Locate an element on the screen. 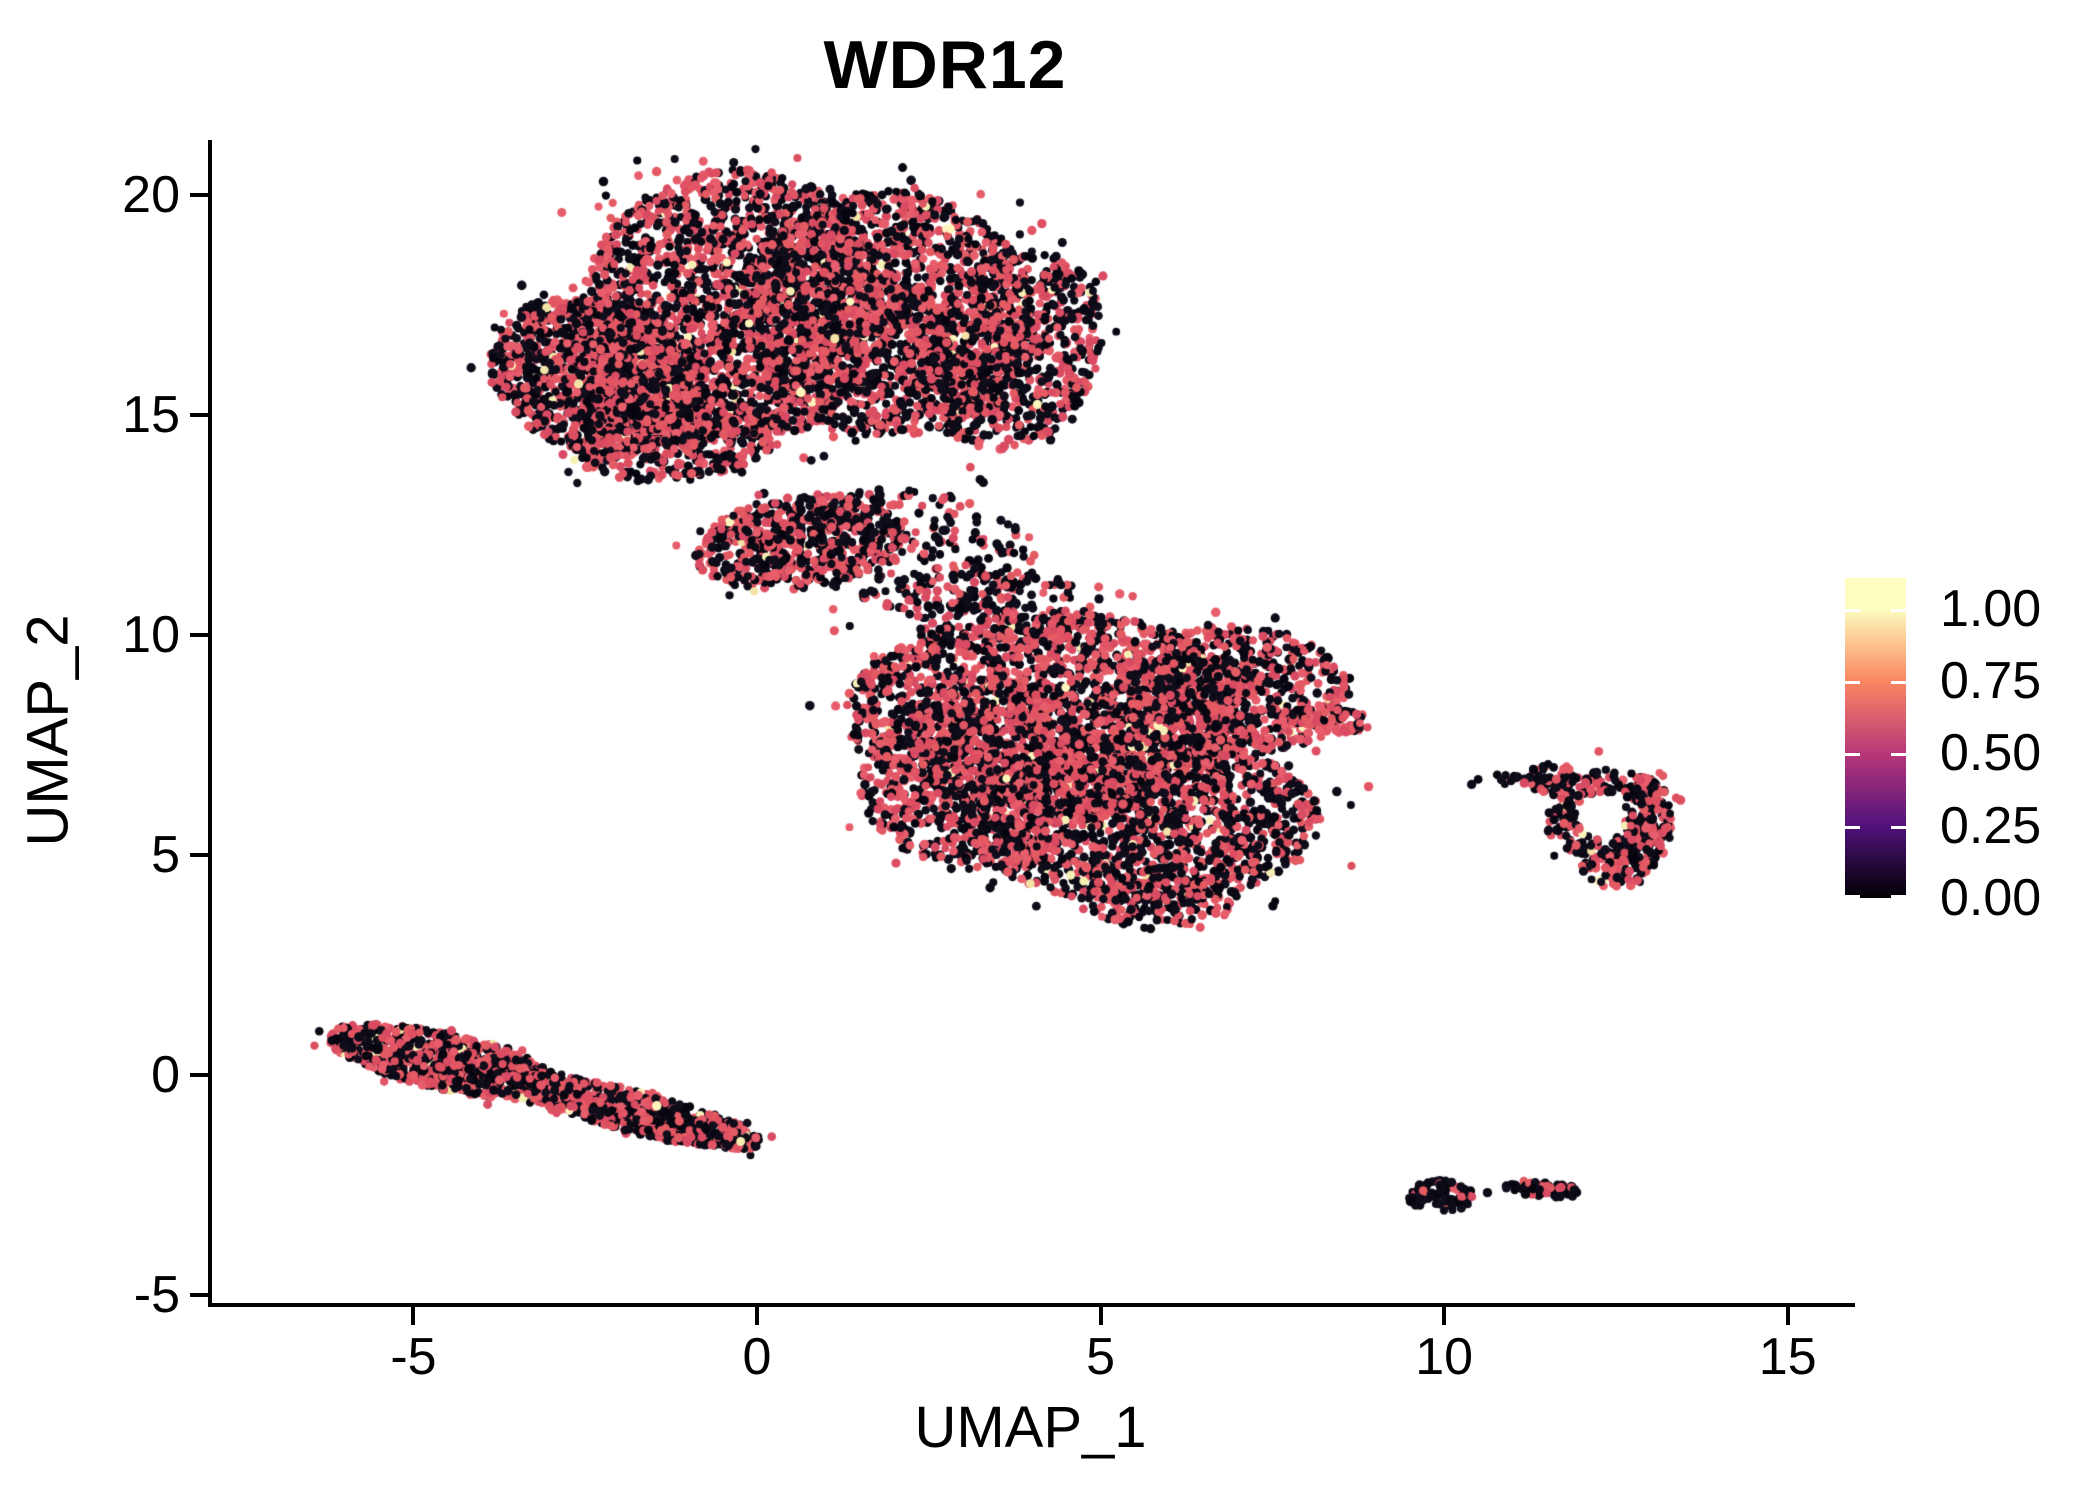 The height and width of the screenshot is (1500, 2100). colorbar-tick-label: 1.00 is located at coordinates (1991, 608).